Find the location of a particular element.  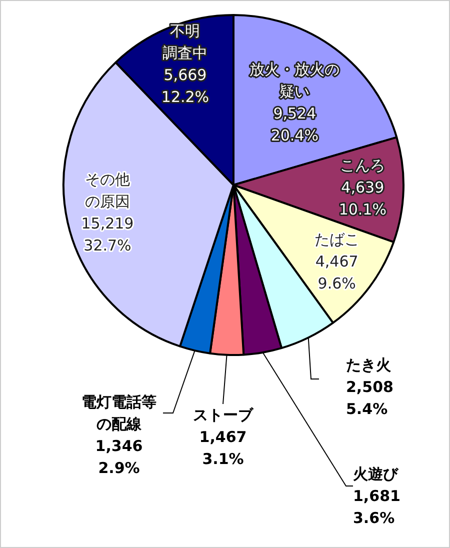

slice-label: 放火・放火の疑い is located at coordinates (295, 80).